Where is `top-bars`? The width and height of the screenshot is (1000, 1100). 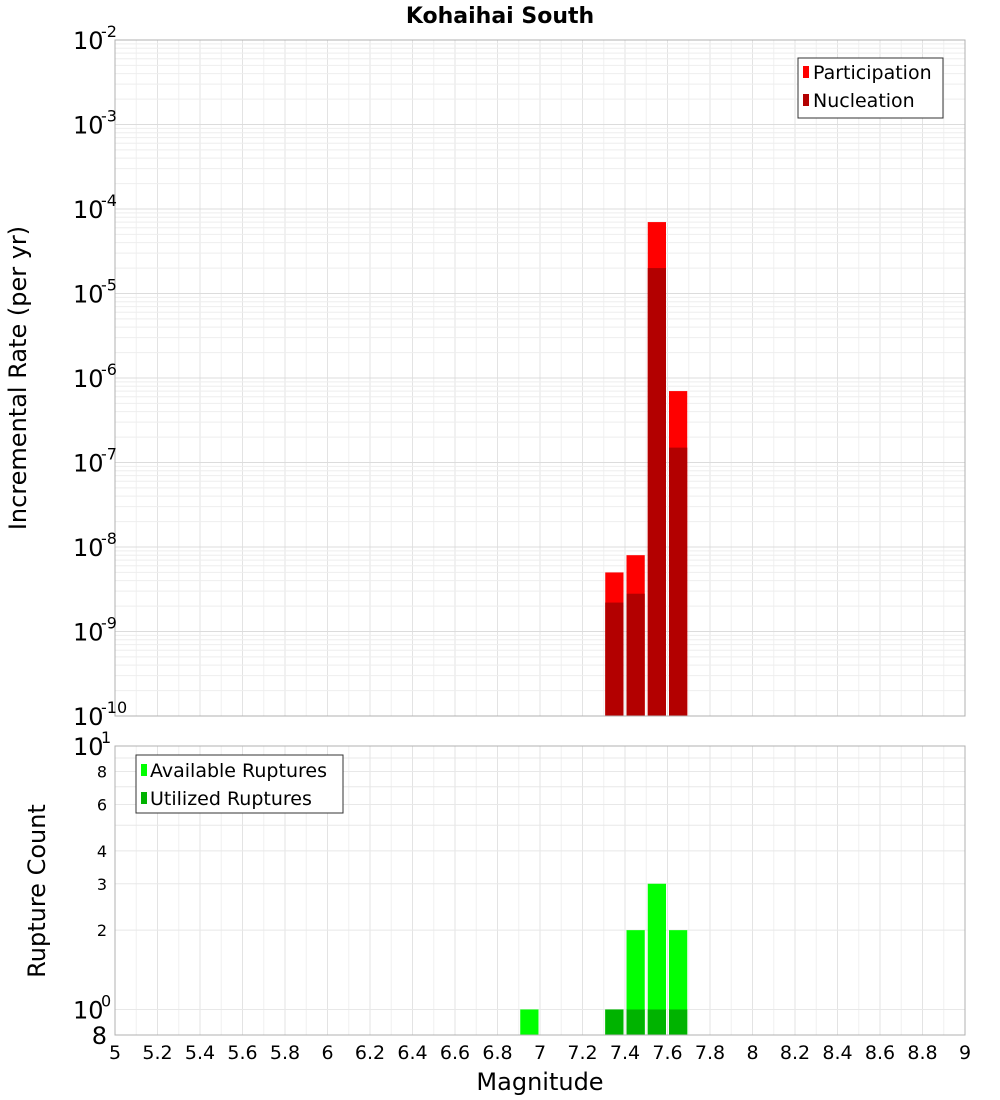 top-bars is located at coordinates (646, 469).